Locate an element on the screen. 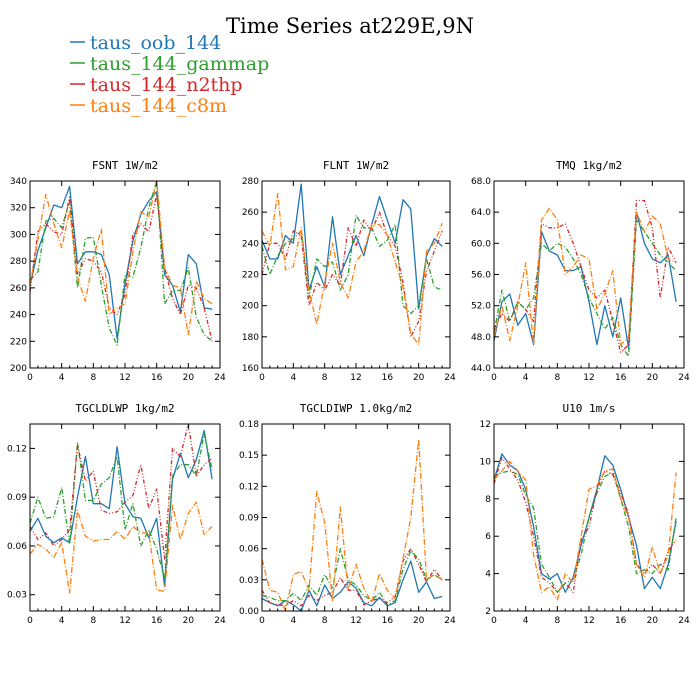 This screenshot has height=700, width=700. y-tick-label: 6 is located at coordinates (488, 537).